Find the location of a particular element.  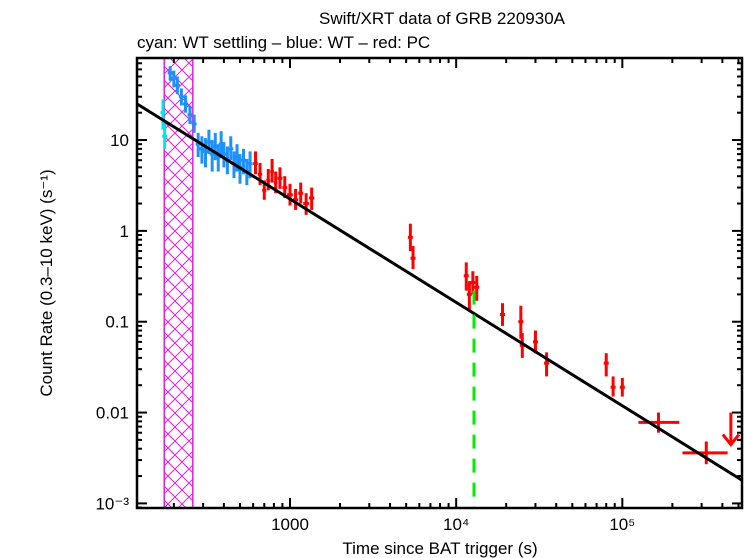

chart-title: Swift/XRT data of GRB 220930A is located at coordinates (442, 18).